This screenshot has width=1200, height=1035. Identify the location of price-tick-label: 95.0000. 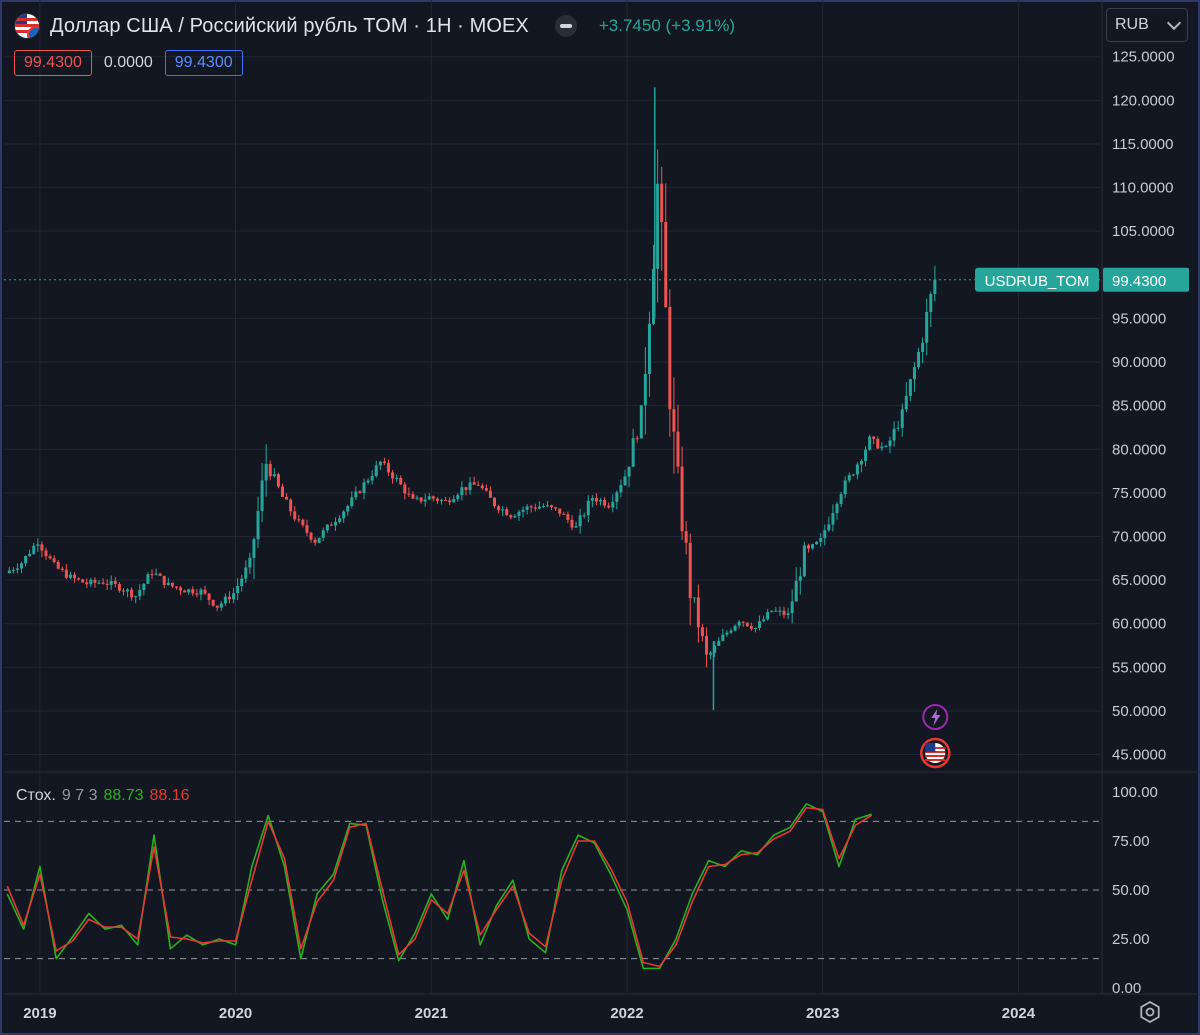
(1139, 318).